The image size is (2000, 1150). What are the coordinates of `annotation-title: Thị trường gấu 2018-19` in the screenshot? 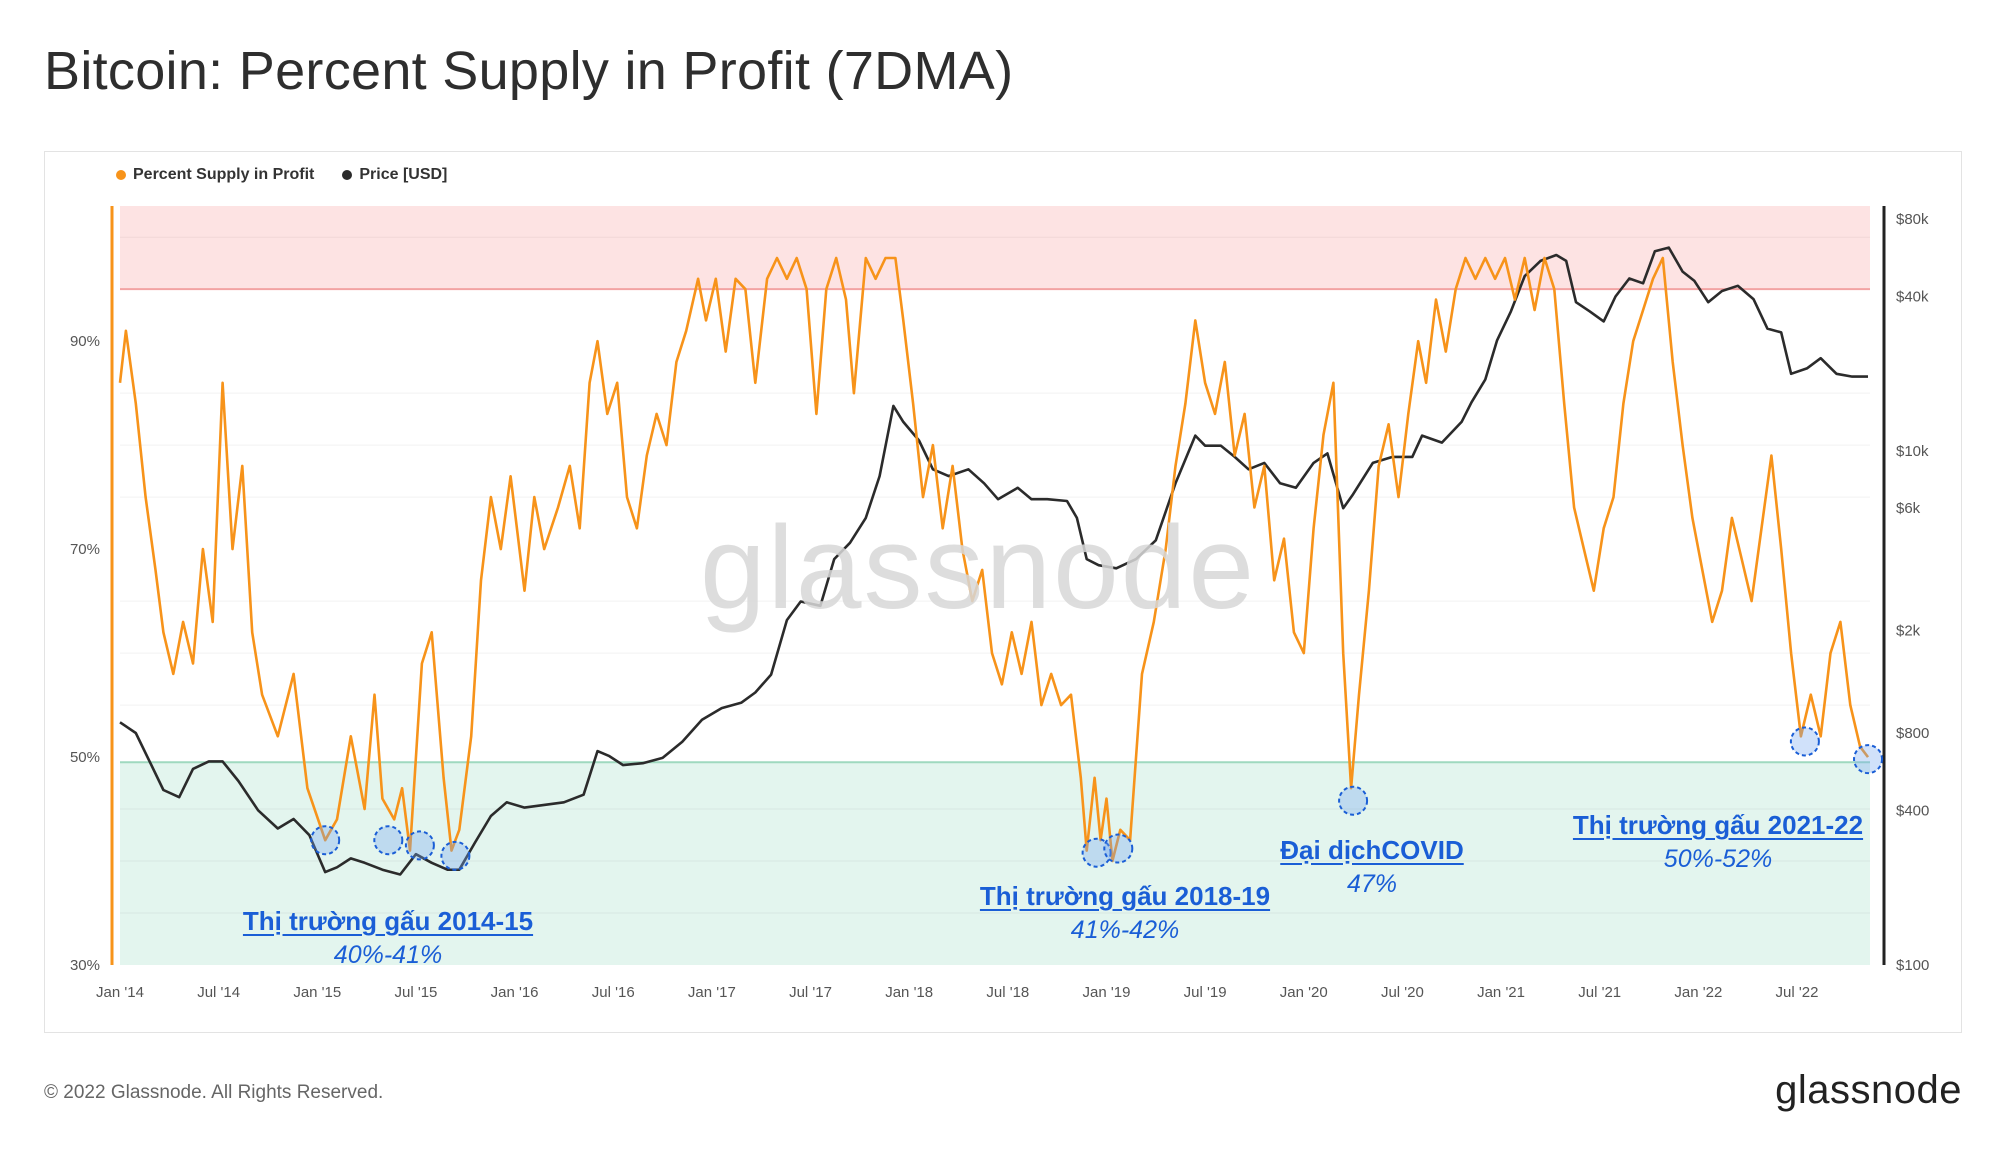 It's located at (1125, 896).